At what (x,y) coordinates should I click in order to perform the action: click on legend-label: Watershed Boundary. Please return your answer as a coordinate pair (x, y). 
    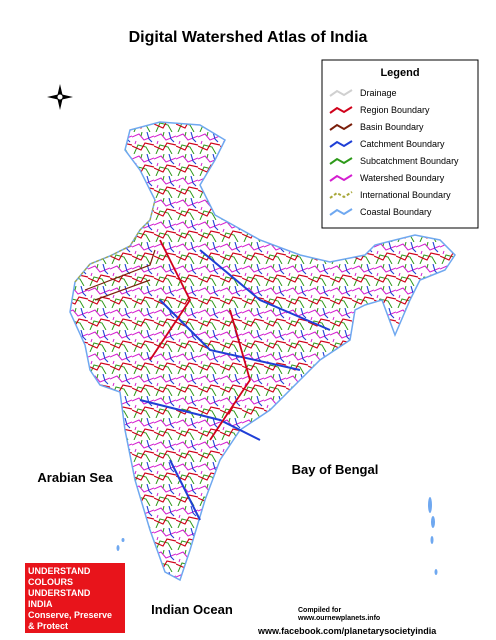
    Looking at the image, I should click on (402, 178).